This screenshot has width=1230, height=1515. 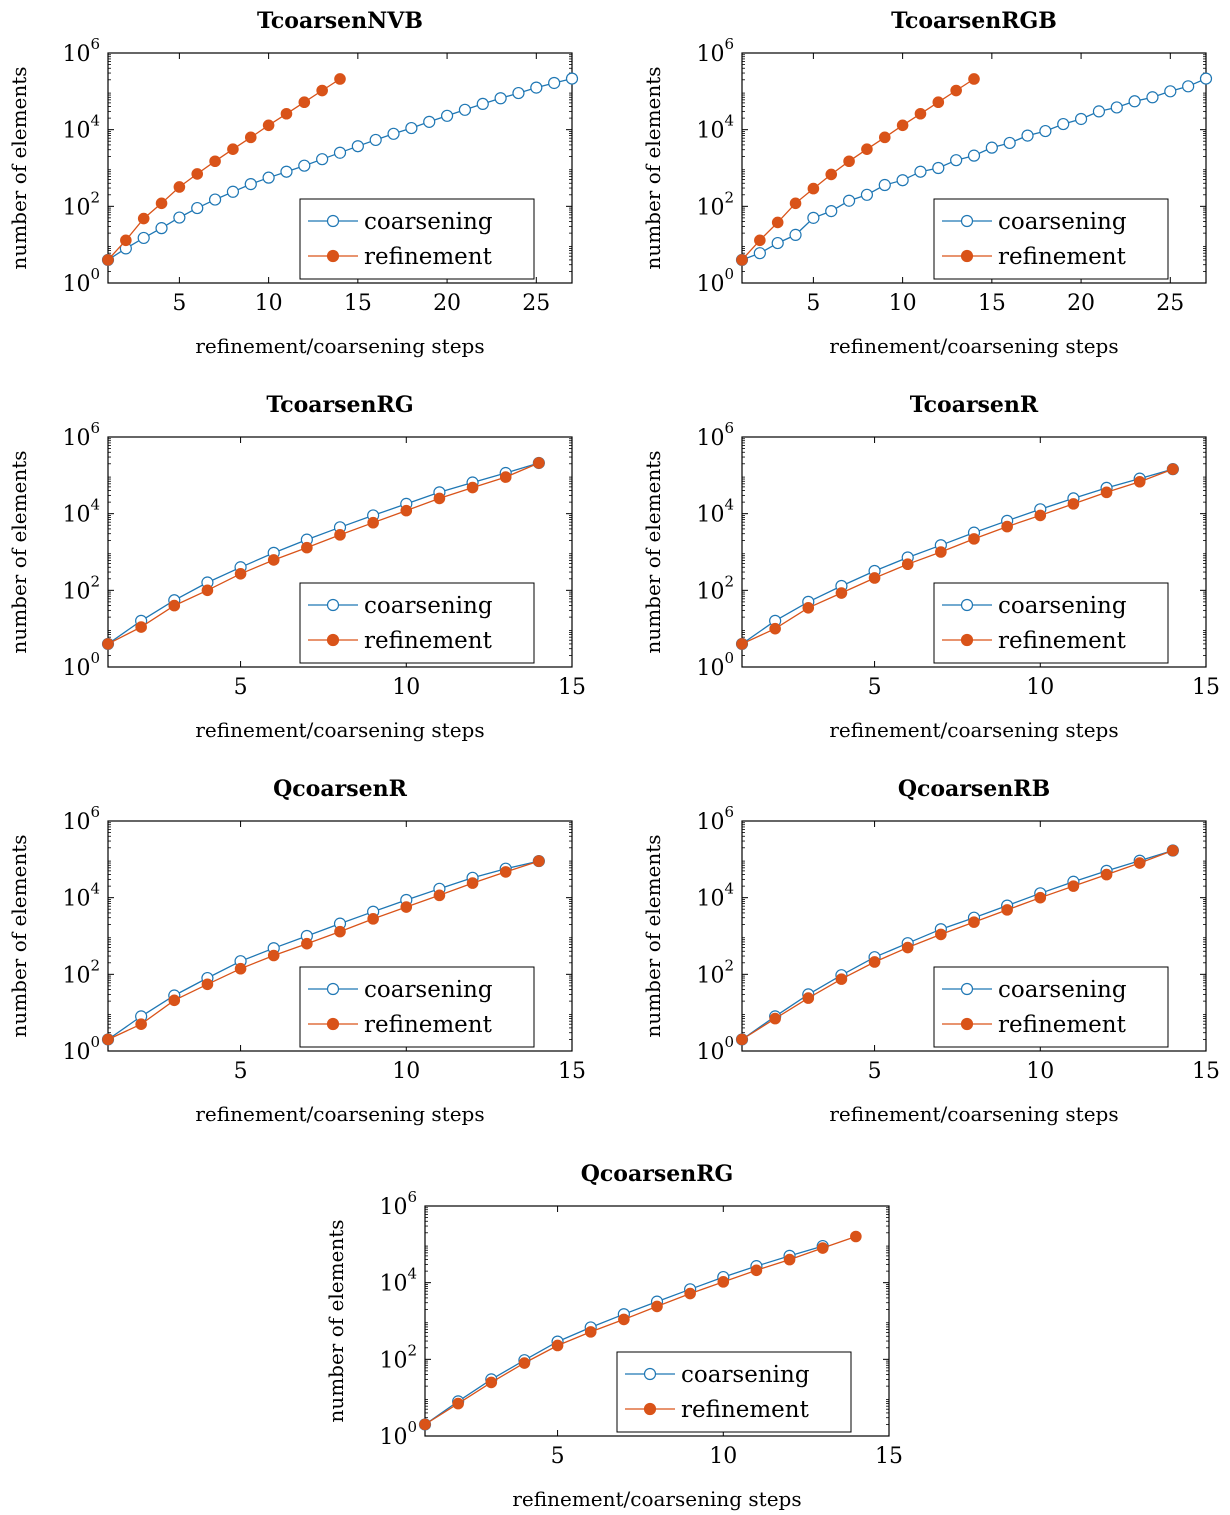 I want to click on chart-title: TcoarsenR, so click(x=974, y=405).